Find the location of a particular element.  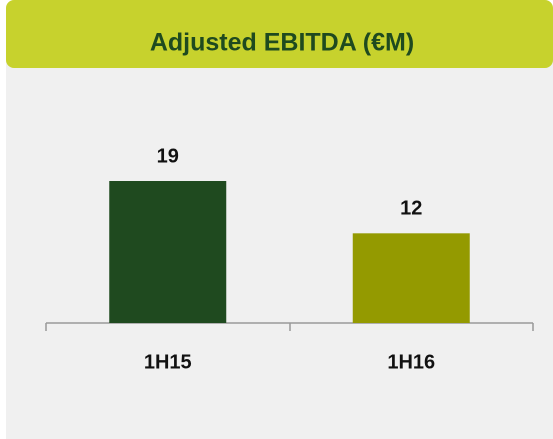

x-tick-label: 1H15 is located at coordinates (168, 362).